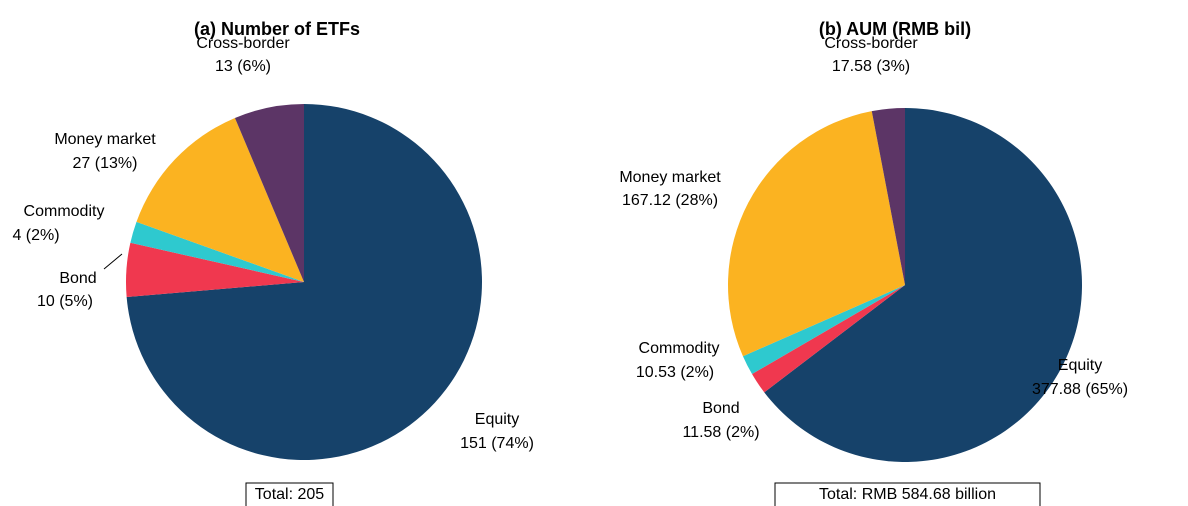 The image size is (1188, 506). What do you see at coordinates (105, 163) in the screenshot?
I see `slice-value-label: 27 (13%)` at bounding box center [105, 163].